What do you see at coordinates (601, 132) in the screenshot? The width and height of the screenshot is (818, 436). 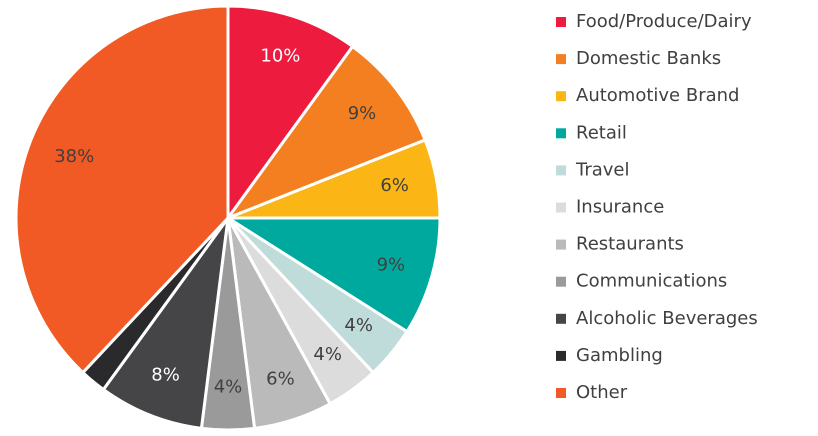 I see `legend-label: Retail` at bounding box center [601, 132].